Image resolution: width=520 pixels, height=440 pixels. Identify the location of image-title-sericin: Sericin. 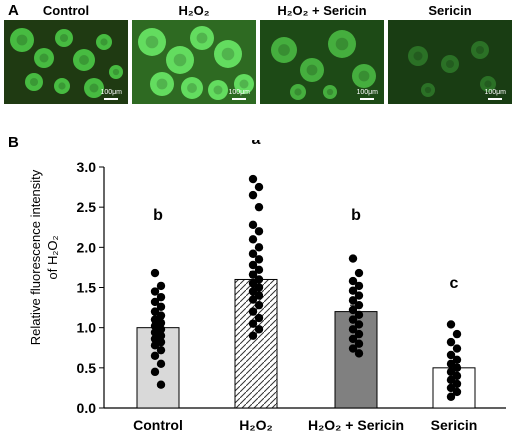
(450, 10).